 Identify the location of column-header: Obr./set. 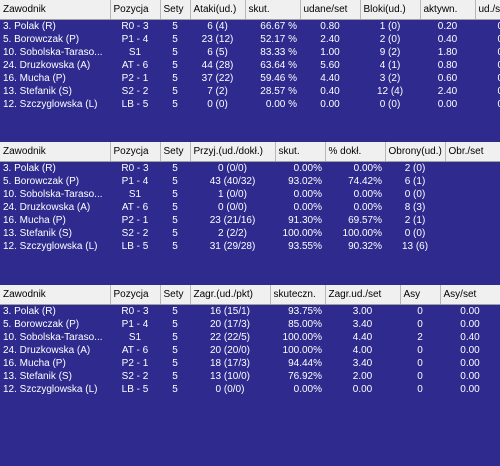
(472, 152).